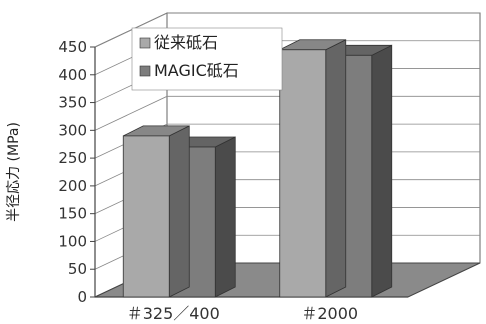 This screenshot has width=486, height=324. Describe the element at coordinates (173, 313) in the screenshot. I see `x-category-label: ＃325／400` at that location.